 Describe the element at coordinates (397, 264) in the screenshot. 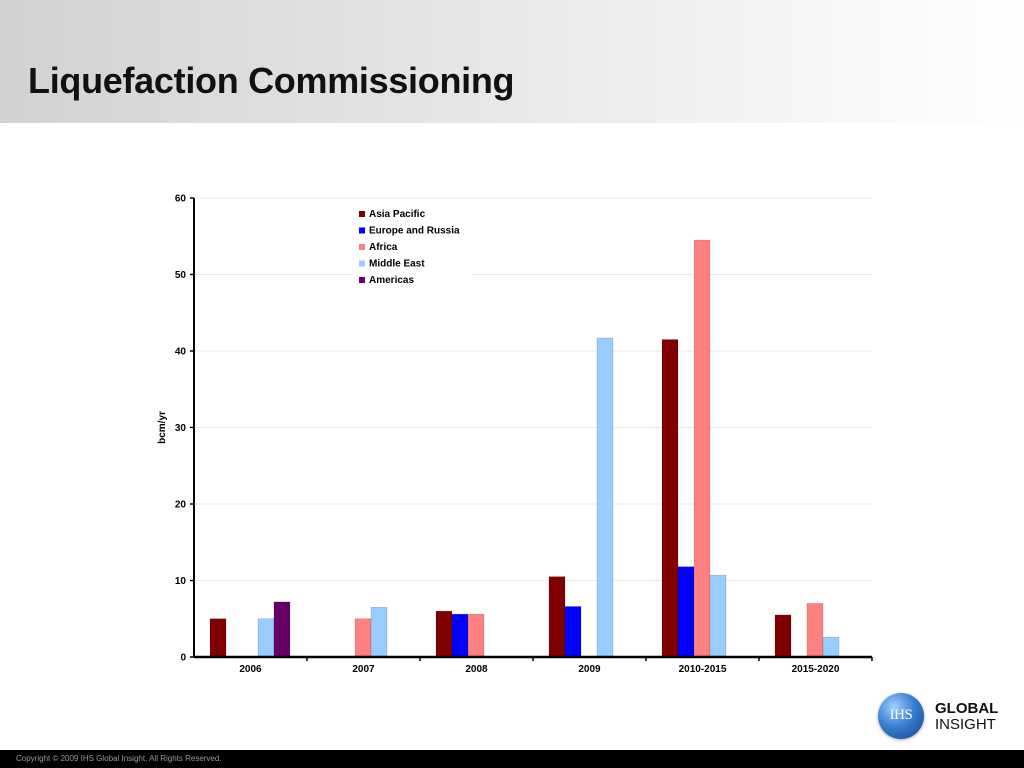

I see `legend-label: Middle East` at that location.